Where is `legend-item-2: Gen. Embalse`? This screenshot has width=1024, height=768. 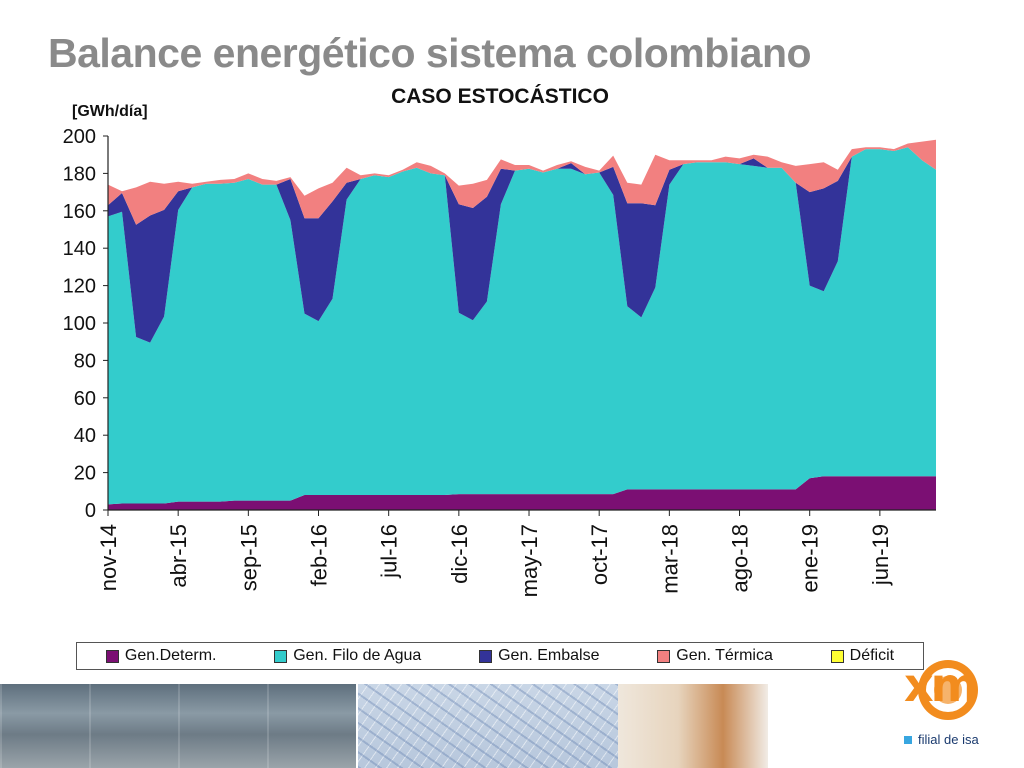
legend-item-2: Gen. Embalse is located at coordinates (539, 656).